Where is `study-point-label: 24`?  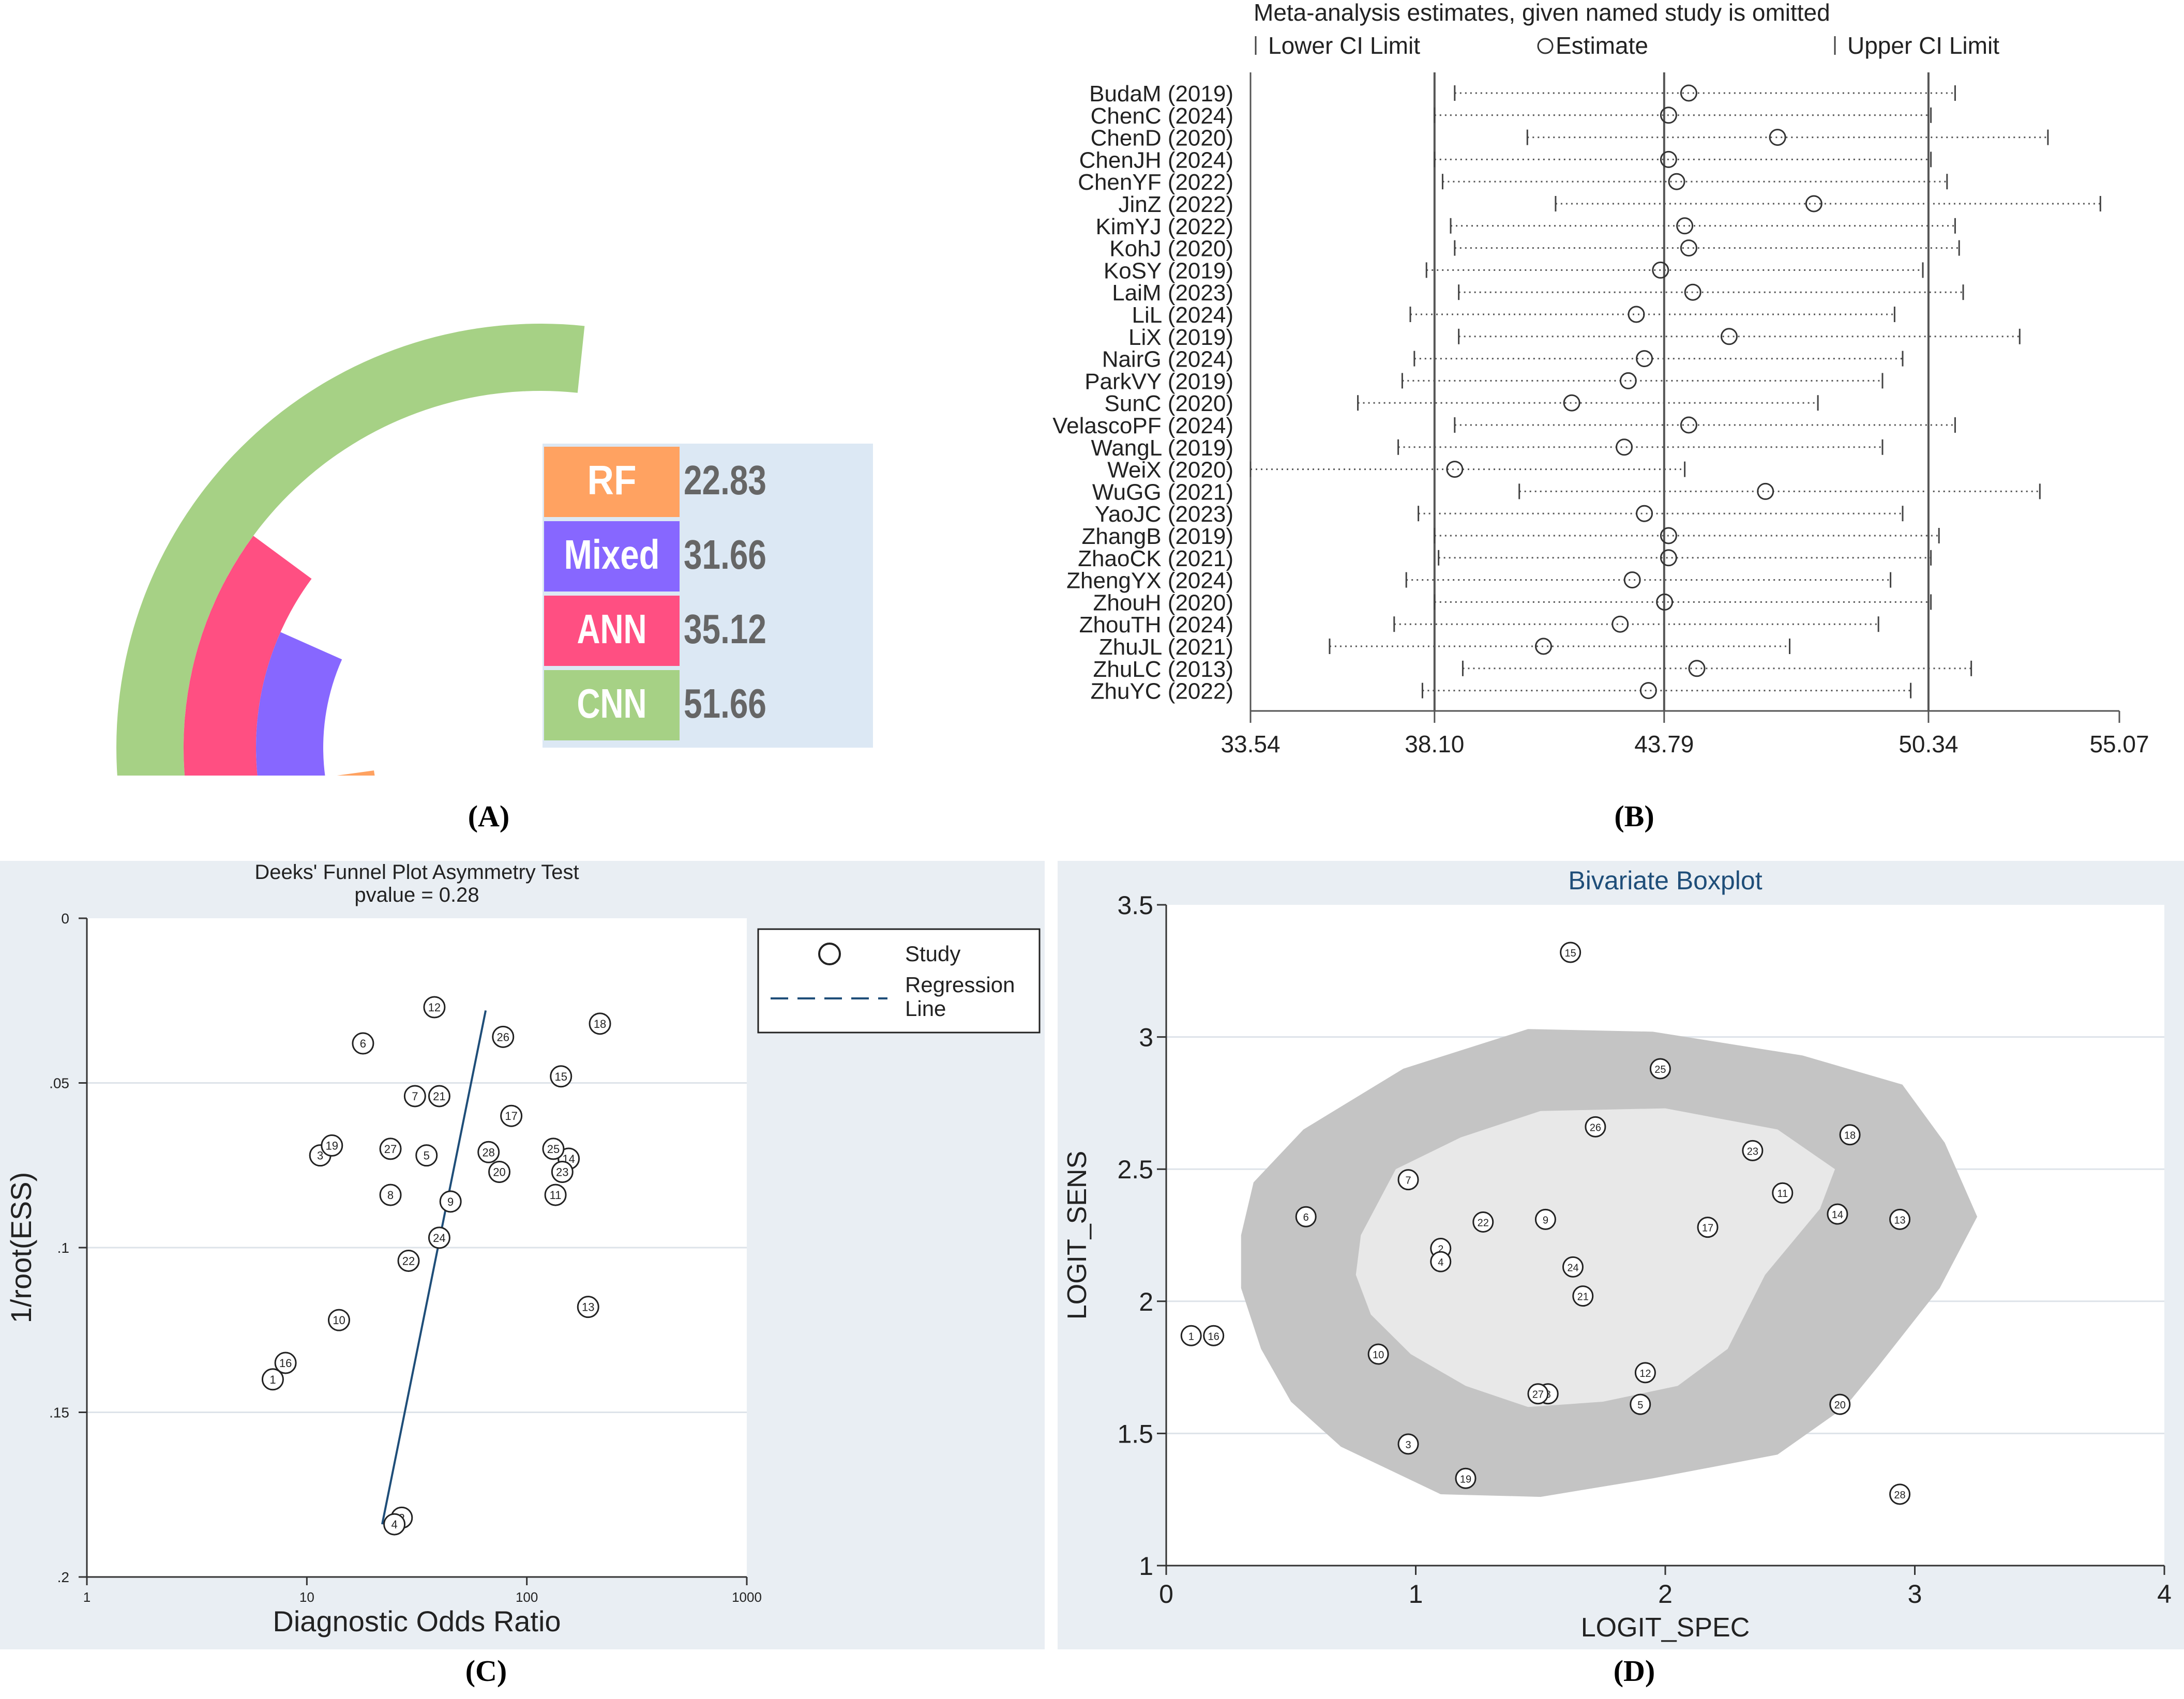 study-point-label: 24 is located at coordinates (1572, 1267).